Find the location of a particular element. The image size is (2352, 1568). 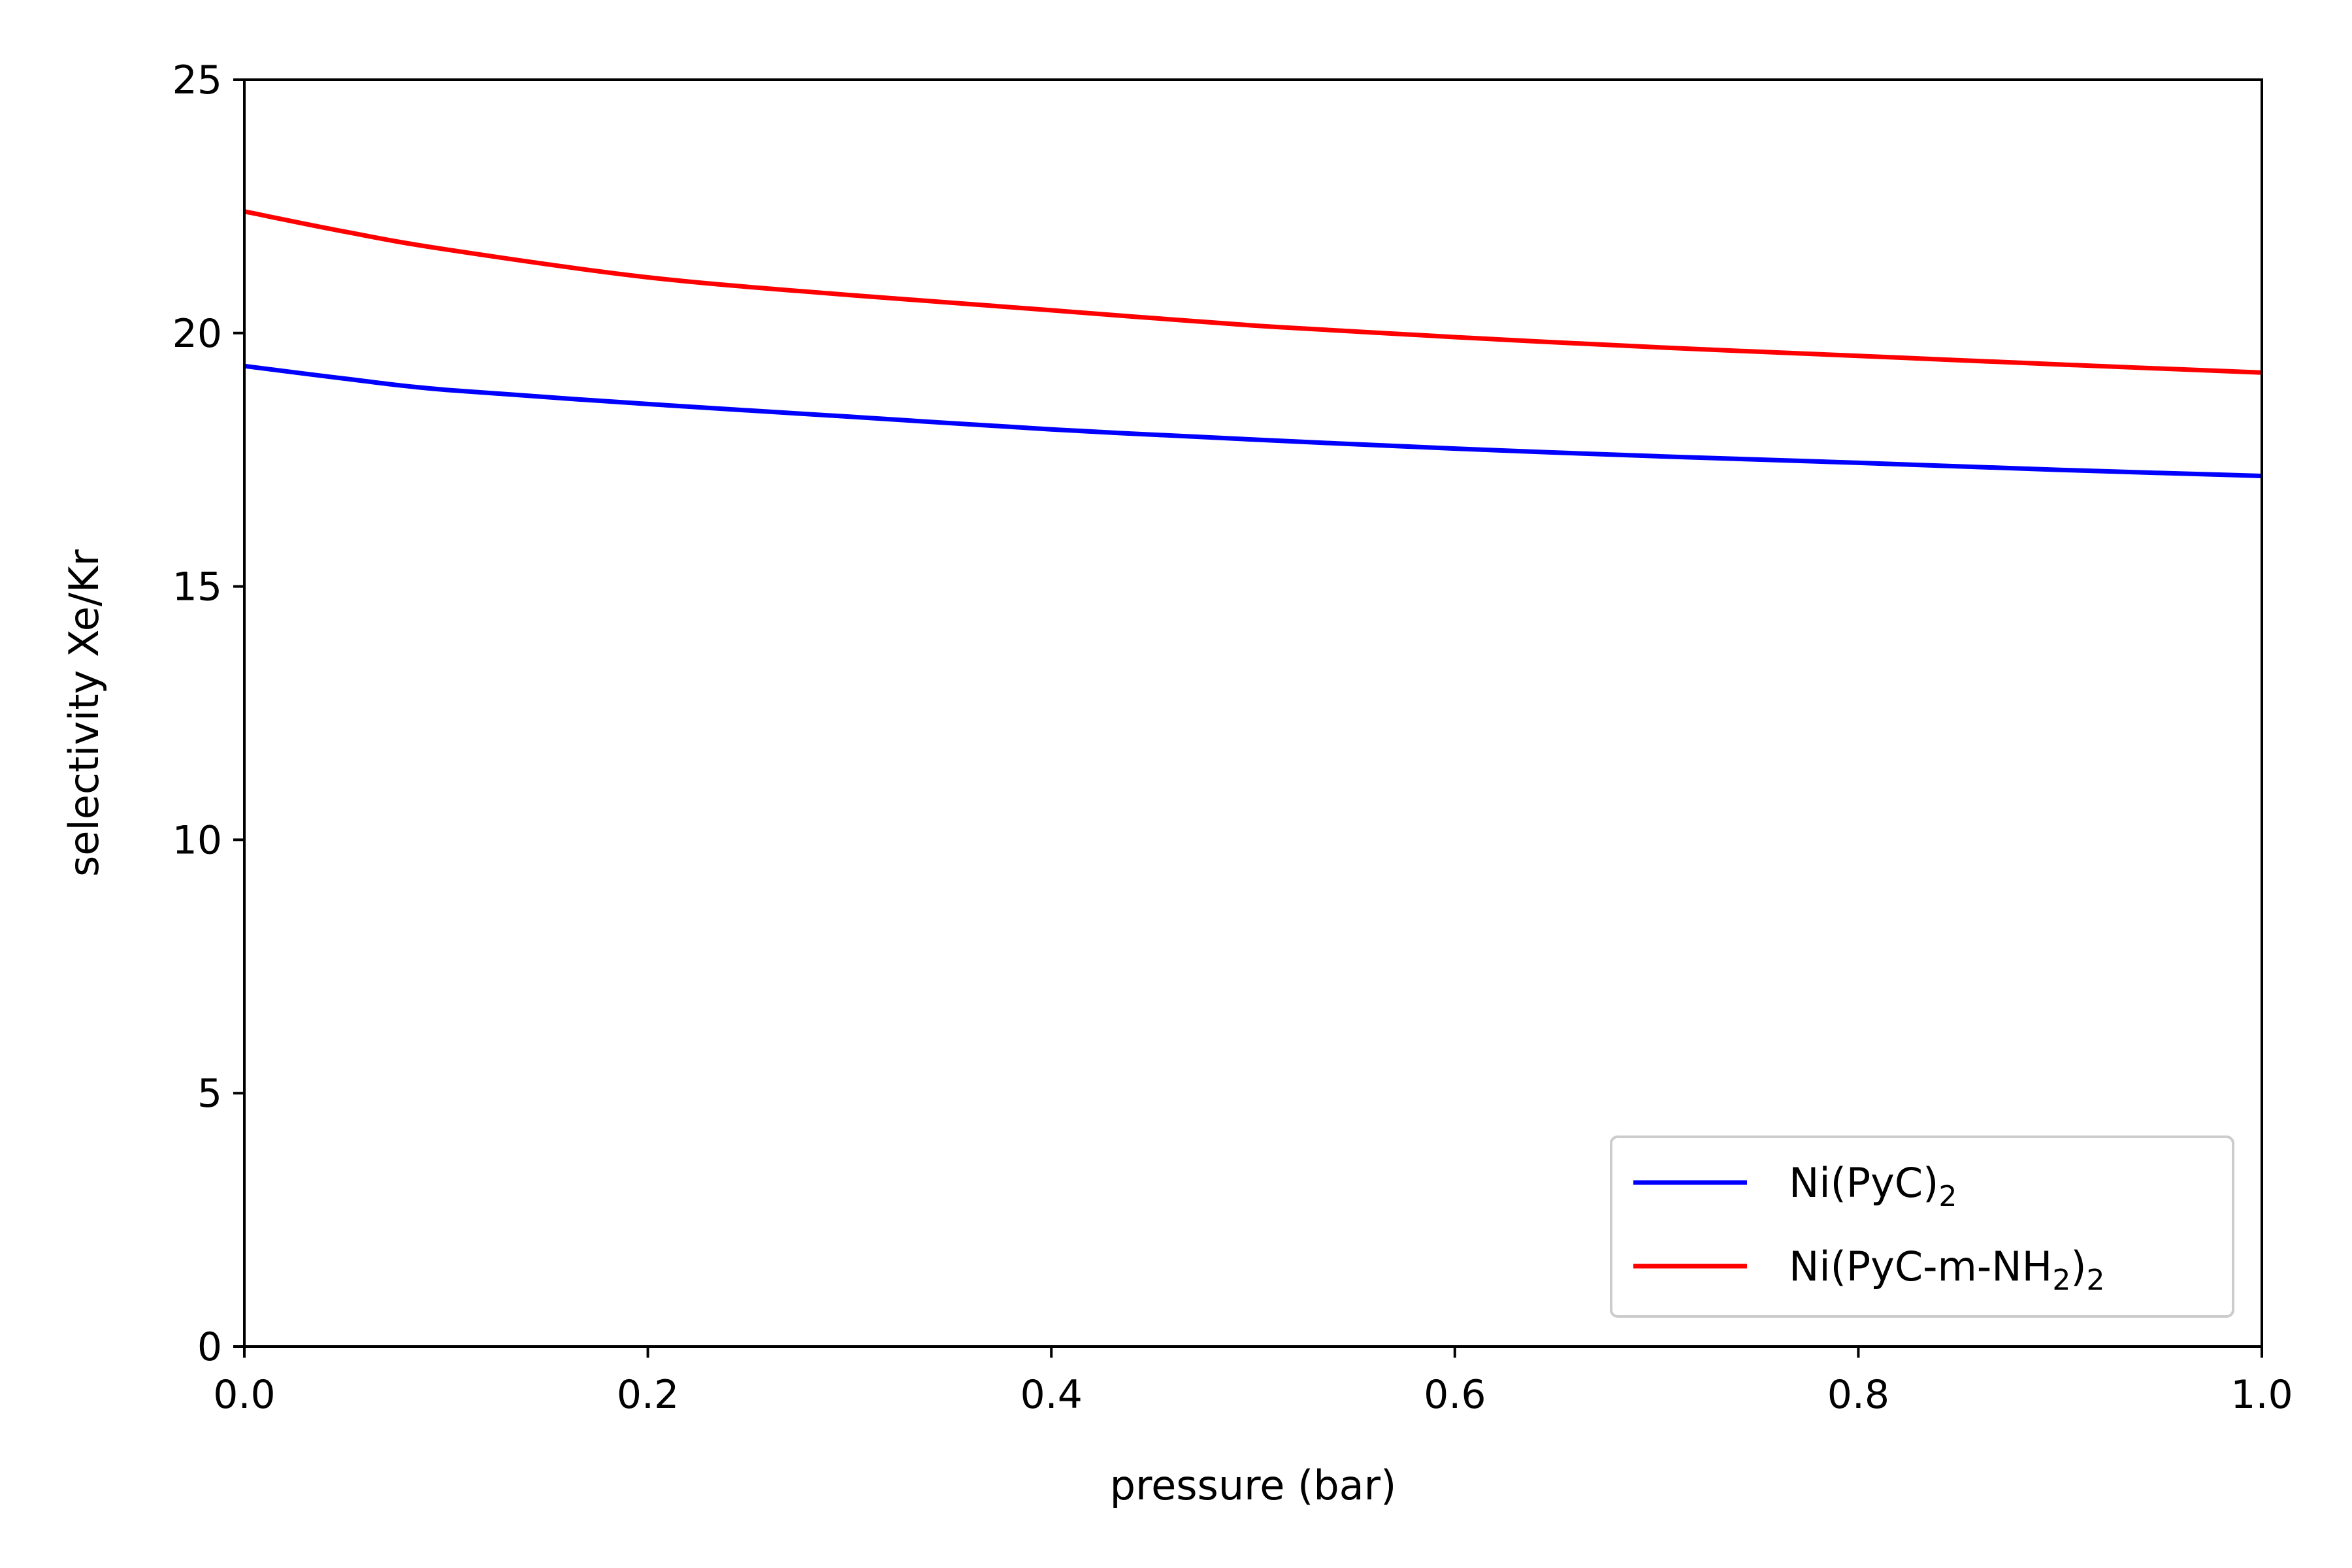

x-tick-label: 0.4 is located at coordinates (1051, 1395).